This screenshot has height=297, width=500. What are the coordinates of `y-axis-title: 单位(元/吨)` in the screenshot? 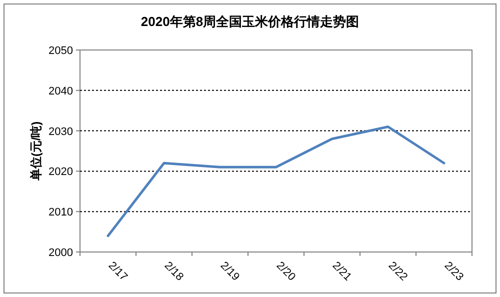 It's located at (36, 151).